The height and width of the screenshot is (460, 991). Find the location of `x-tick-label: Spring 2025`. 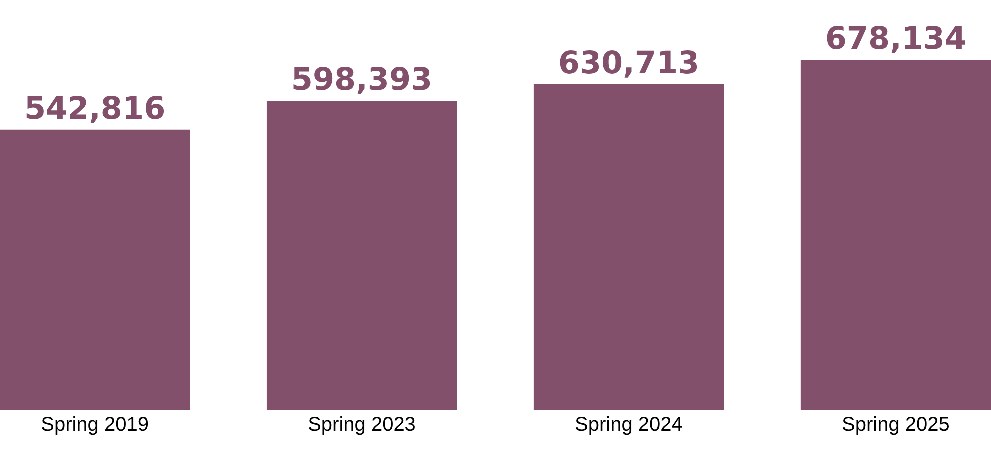

x-tick-label: Spring 2025 is located at coordinates (896, 425).